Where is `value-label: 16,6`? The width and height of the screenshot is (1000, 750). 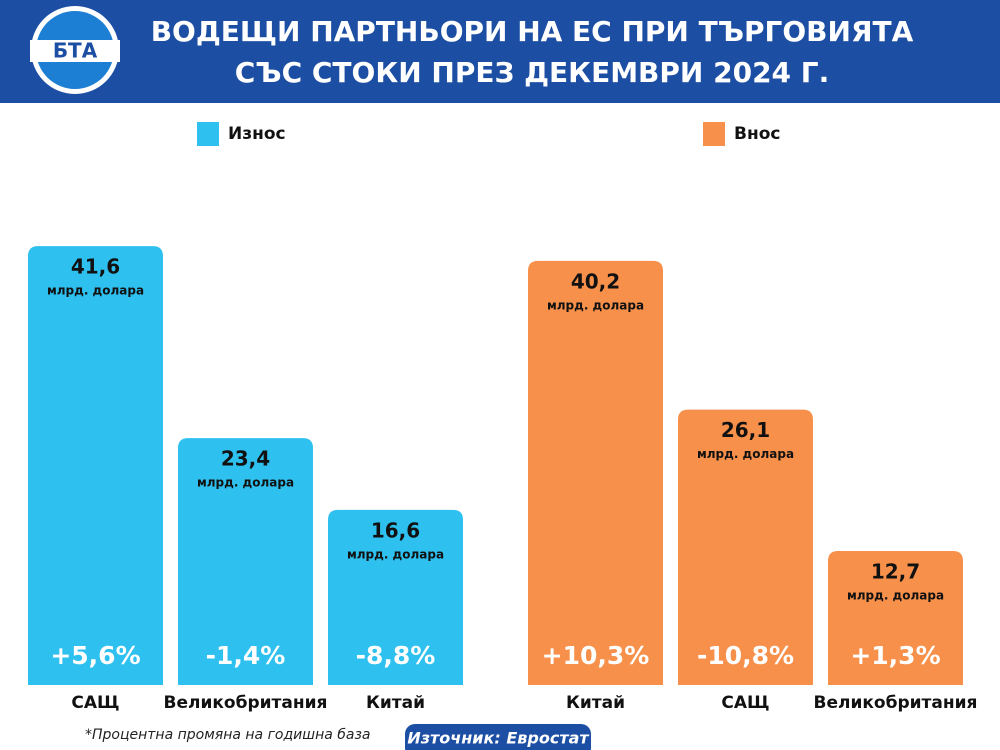 value-label: 16,6 is located at coordinates (395, 530).